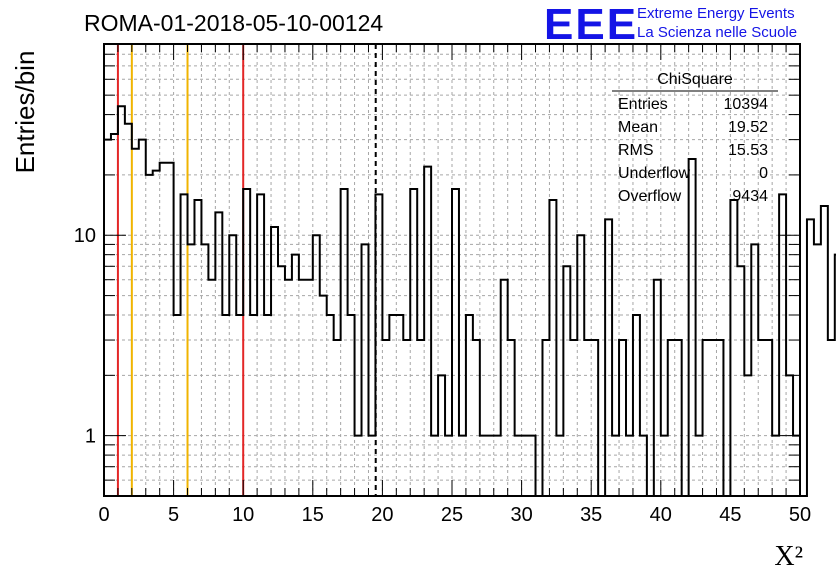  I want to click on x-tick-label: 40, so click(661, 515).